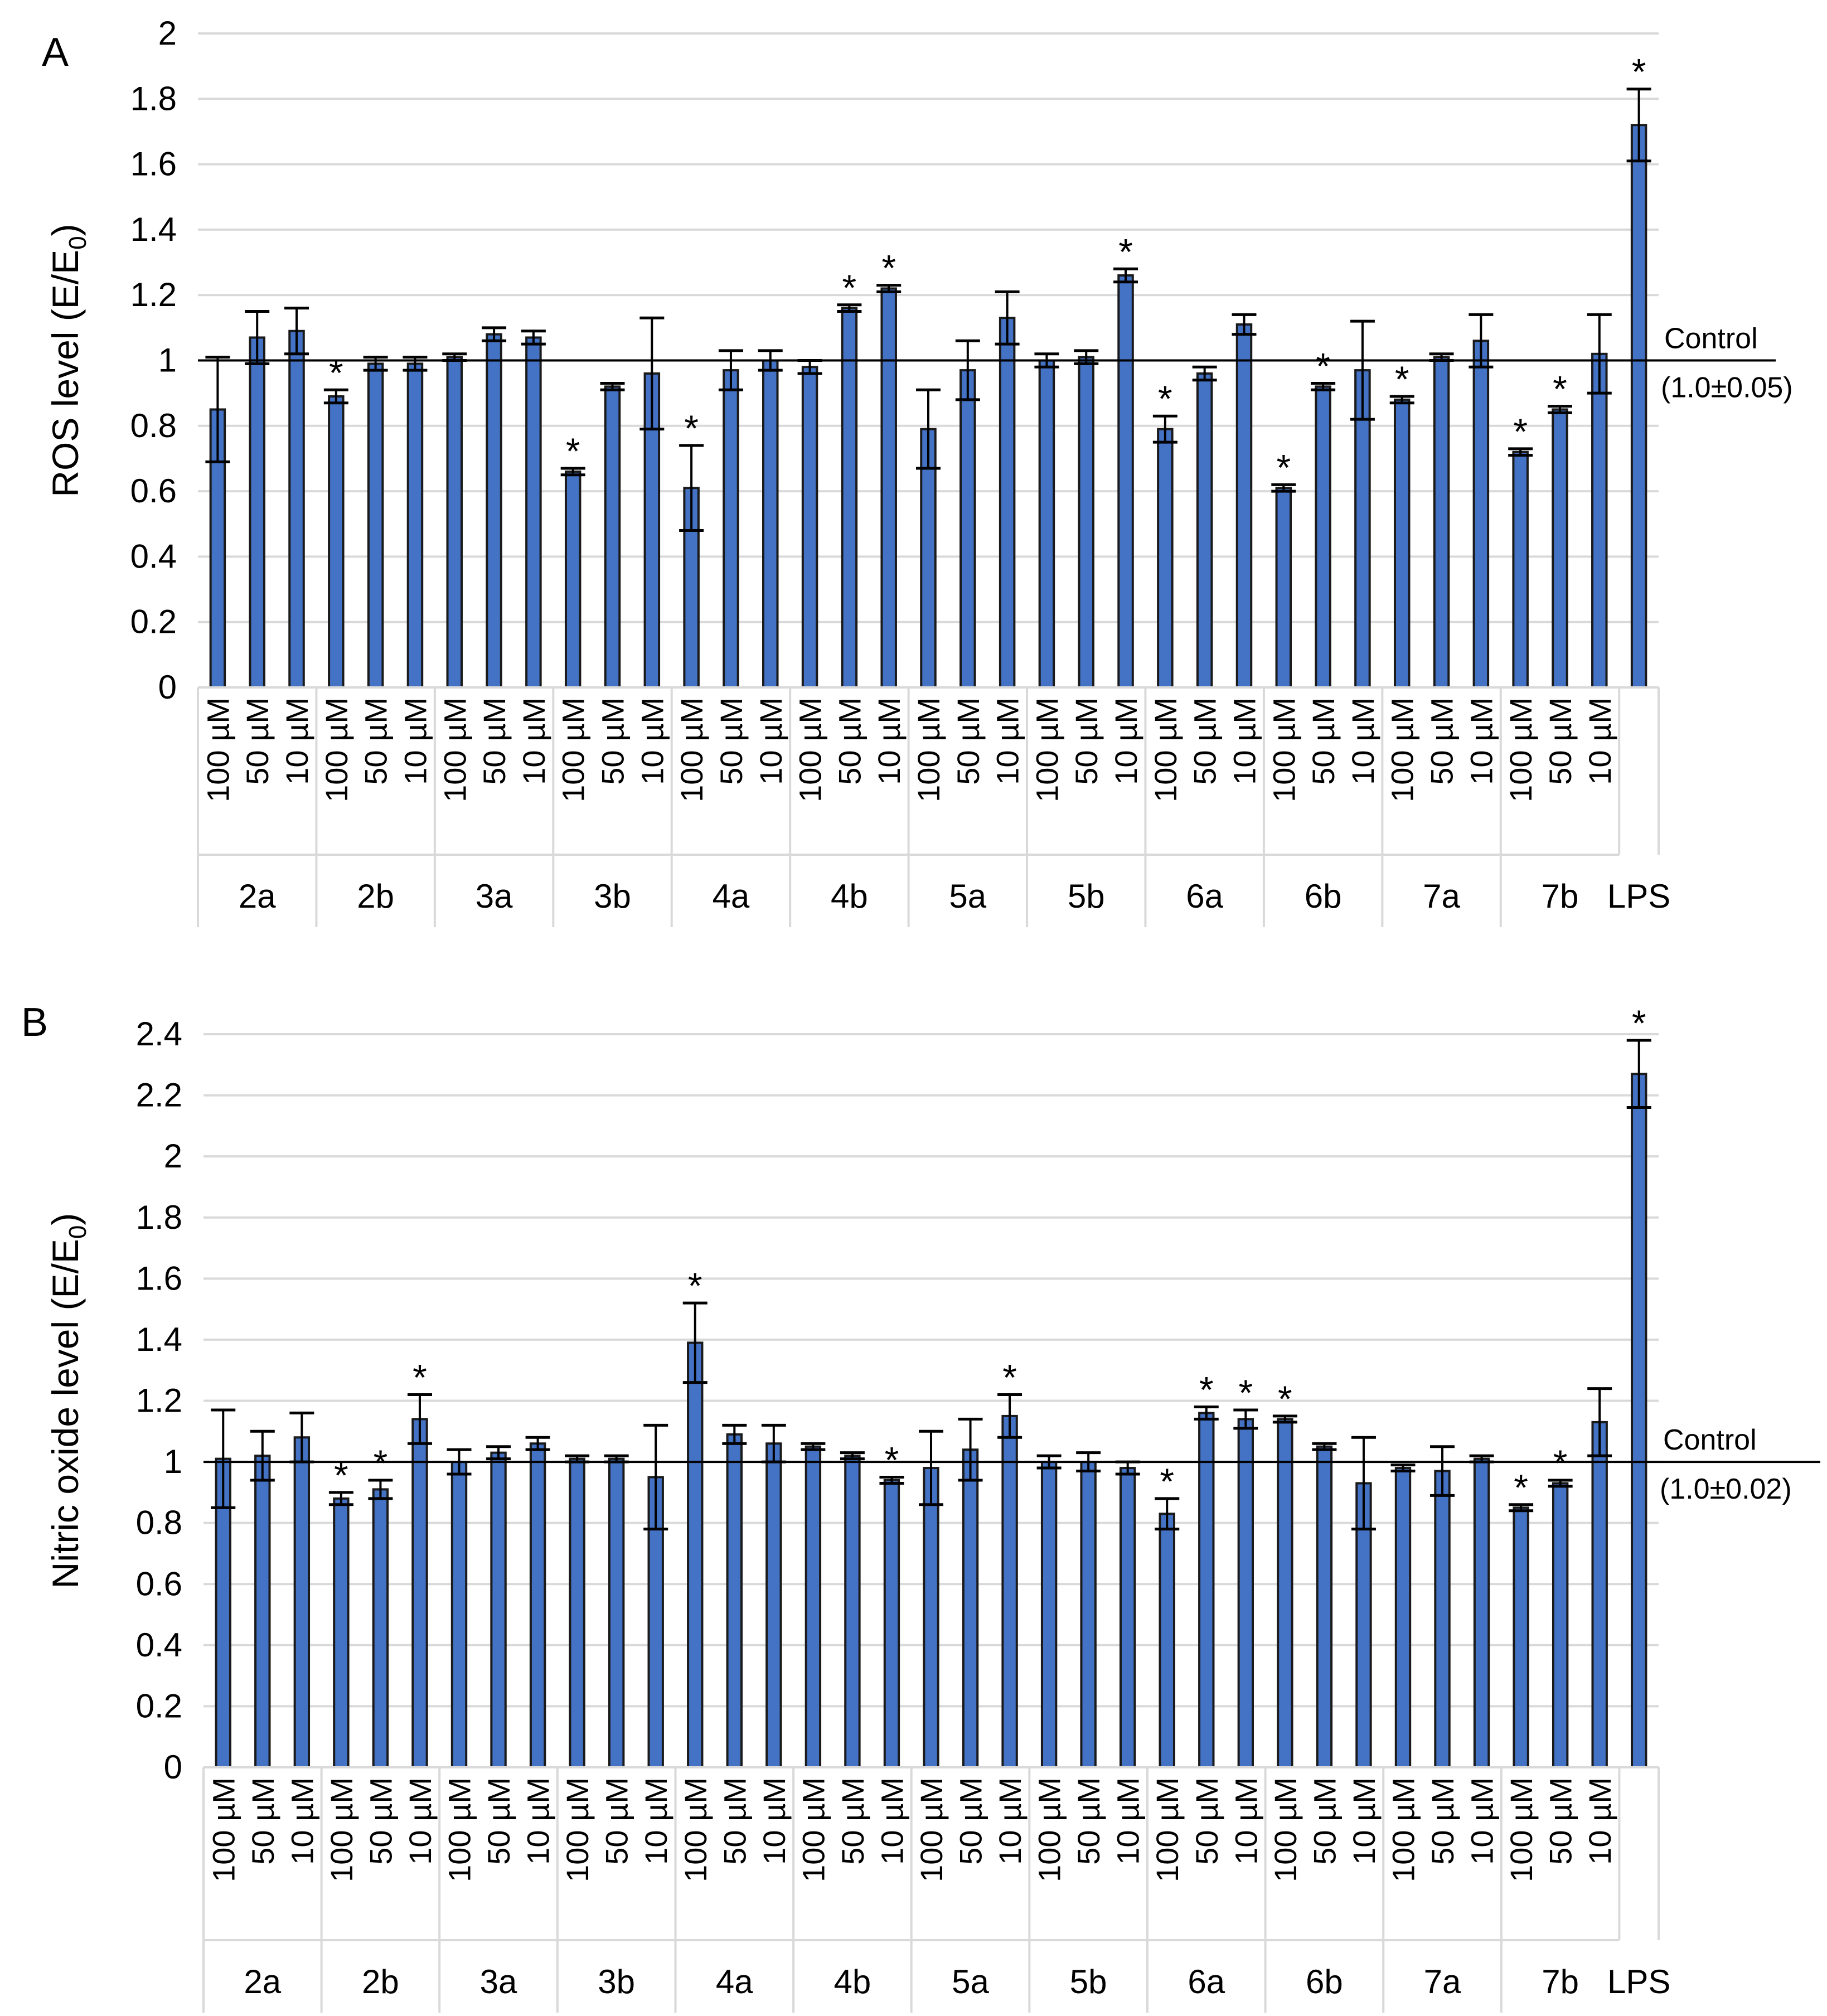  What do you see at coordinates (65, 230) in the screenshot?
I see `y-axis-title-end: )` at bounding box center [65, 230].